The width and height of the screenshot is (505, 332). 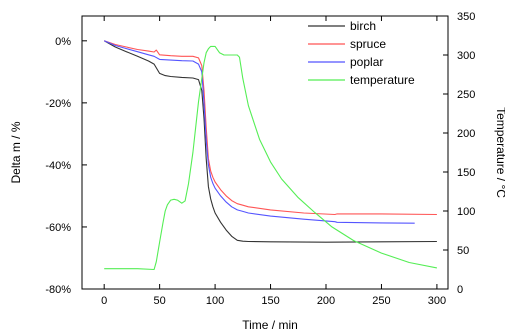 What do you see at coordinates (463, 251) in the screenshot?
I see `y-right-tick-label: 50` at bounding box center [463, 251].